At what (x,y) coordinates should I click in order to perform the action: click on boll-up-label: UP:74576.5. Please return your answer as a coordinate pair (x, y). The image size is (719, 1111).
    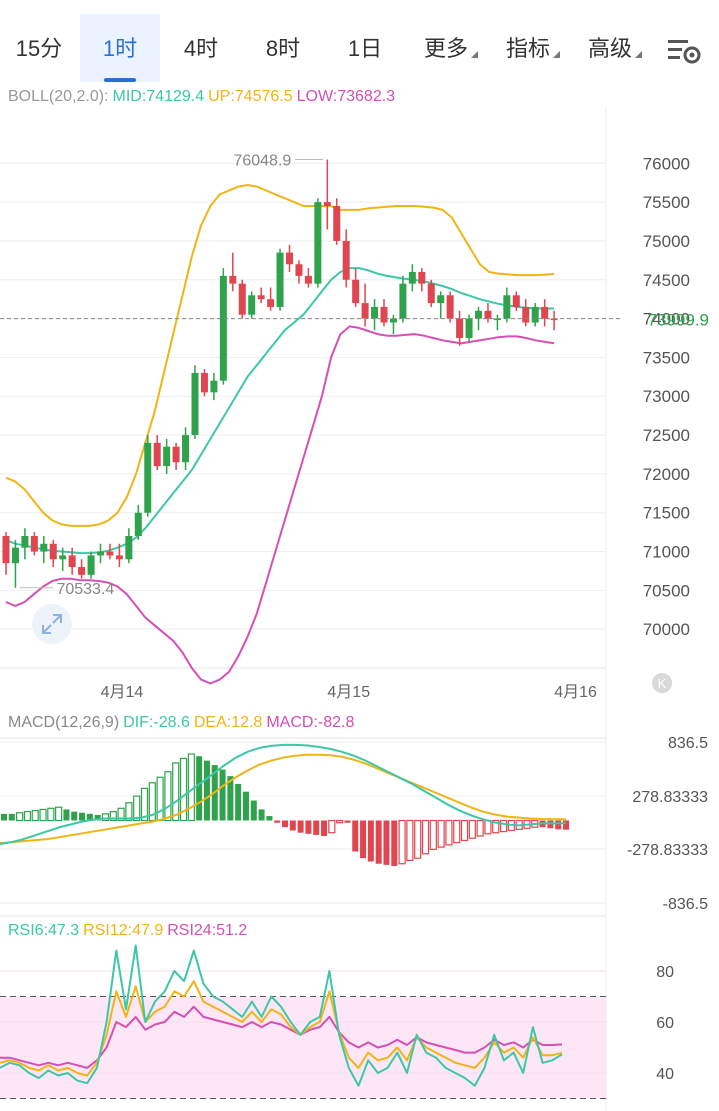
    Looking at the image, I should click on (250, 96).